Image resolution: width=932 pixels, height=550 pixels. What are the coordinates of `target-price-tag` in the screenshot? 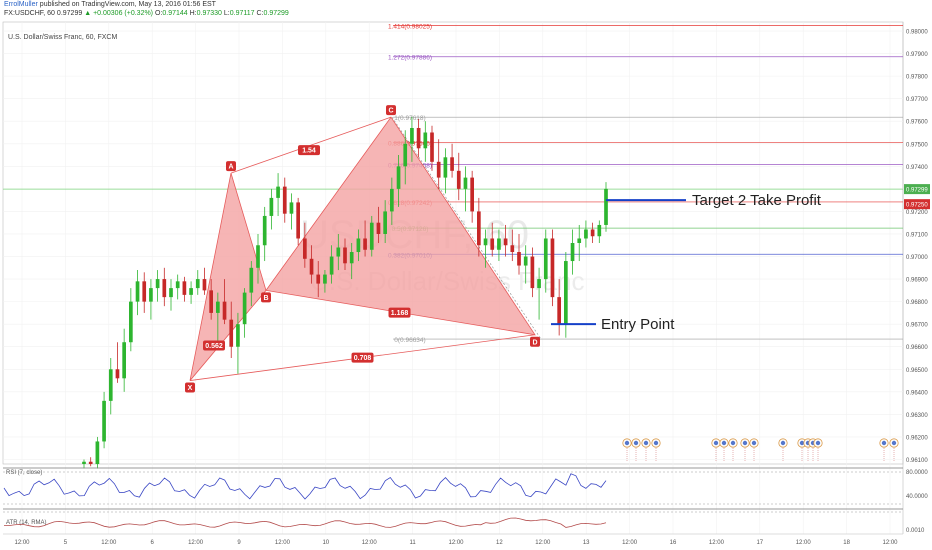 It's located at (917, 204).